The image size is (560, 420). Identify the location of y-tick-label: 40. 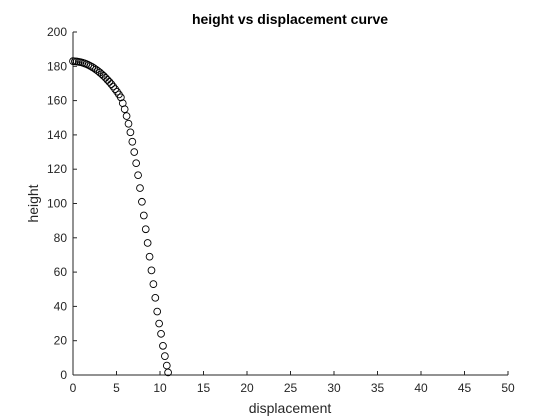
(61, 306).